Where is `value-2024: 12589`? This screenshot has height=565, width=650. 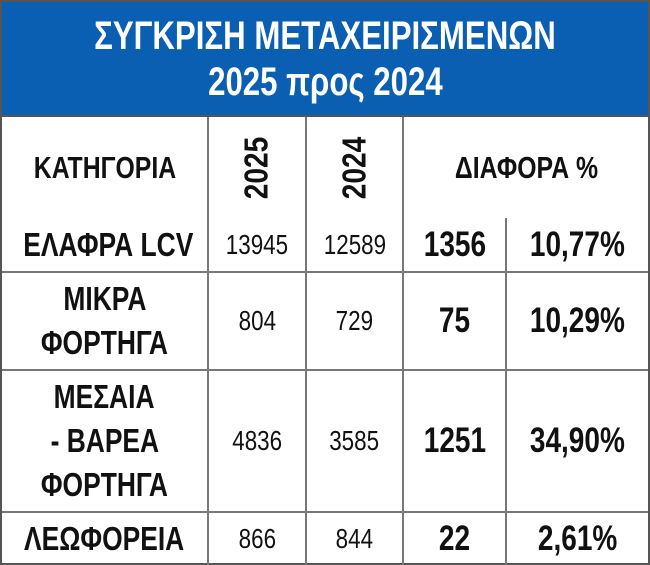
value-2024: 12589 is located at coordinates (354, 245).